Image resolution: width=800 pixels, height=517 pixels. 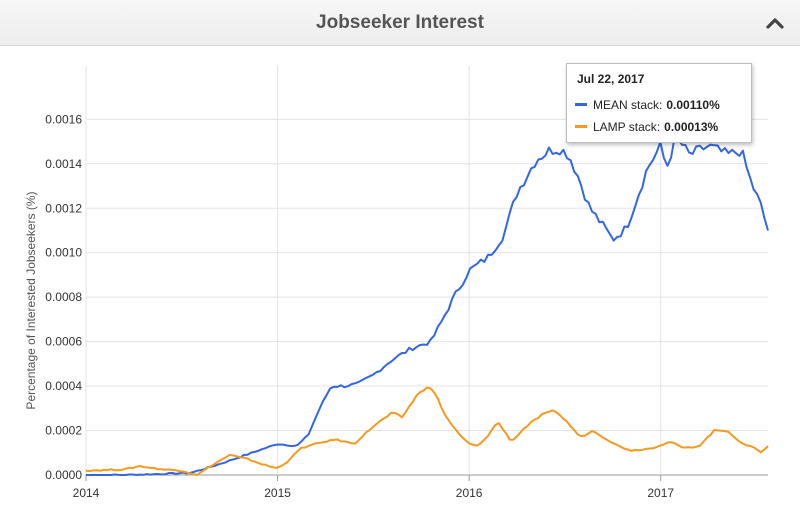 I want to click on series-line-lamp-stack, so click(x=427, y=431).